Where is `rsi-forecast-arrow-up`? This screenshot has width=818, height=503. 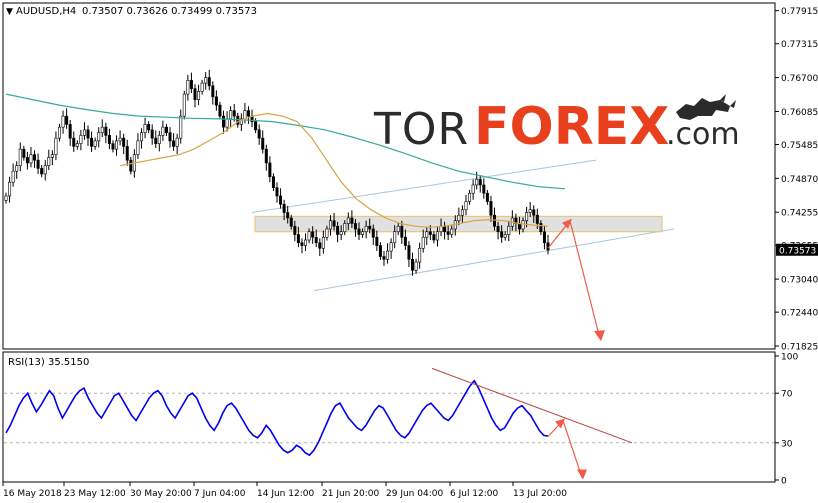 rsi-forecast-arrow-up is located at coordinates (560, 423).